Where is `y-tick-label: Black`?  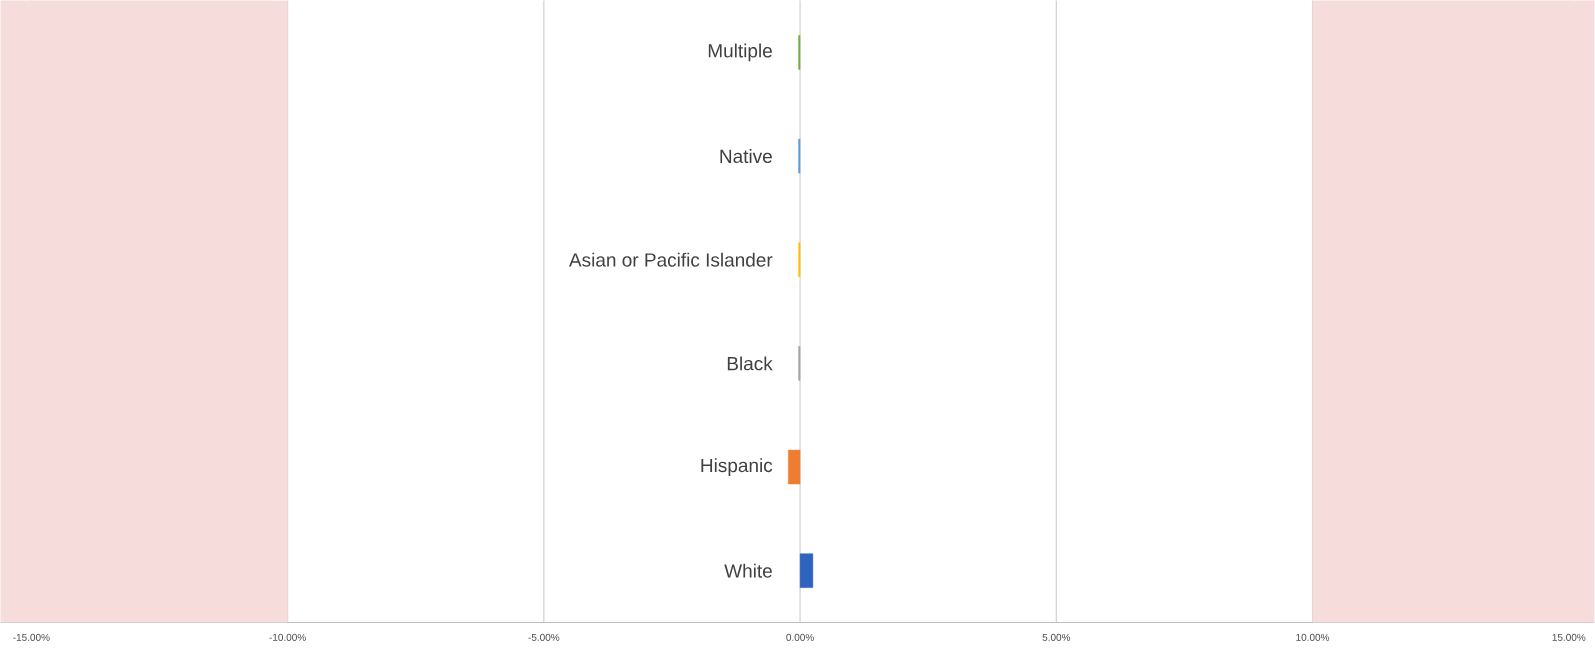 y-tick-label: Black is located at coordinates (750, 363).